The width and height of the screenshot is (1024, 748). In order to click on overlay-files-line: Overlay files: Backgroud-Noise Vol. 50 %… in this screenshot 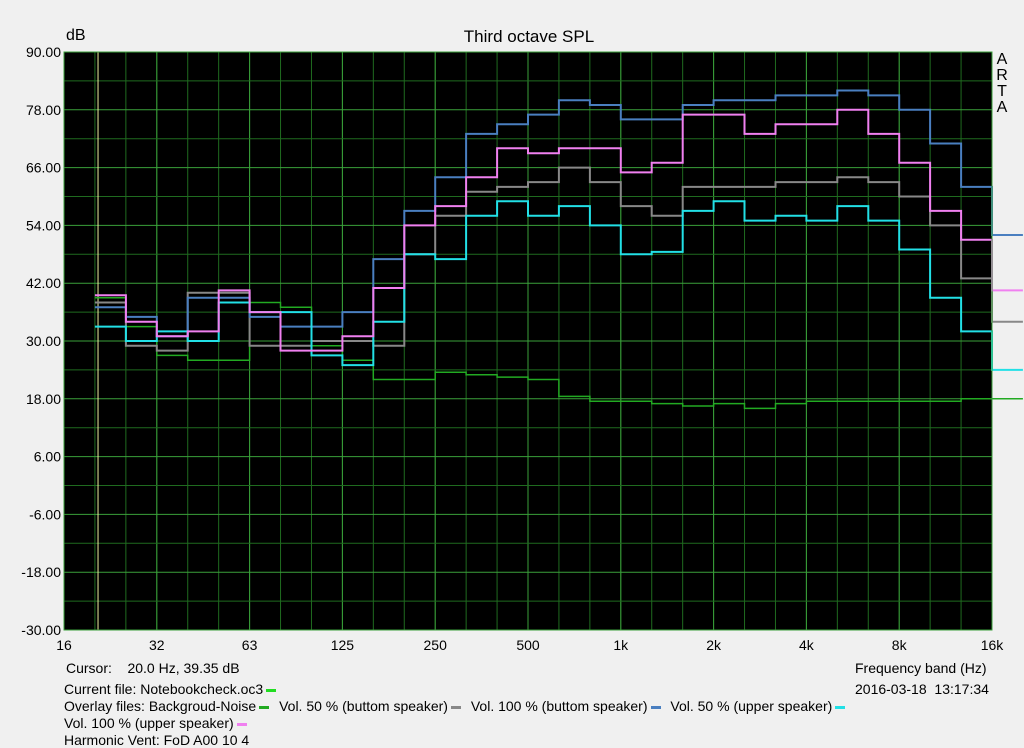, I will do `click(457, 706)`.